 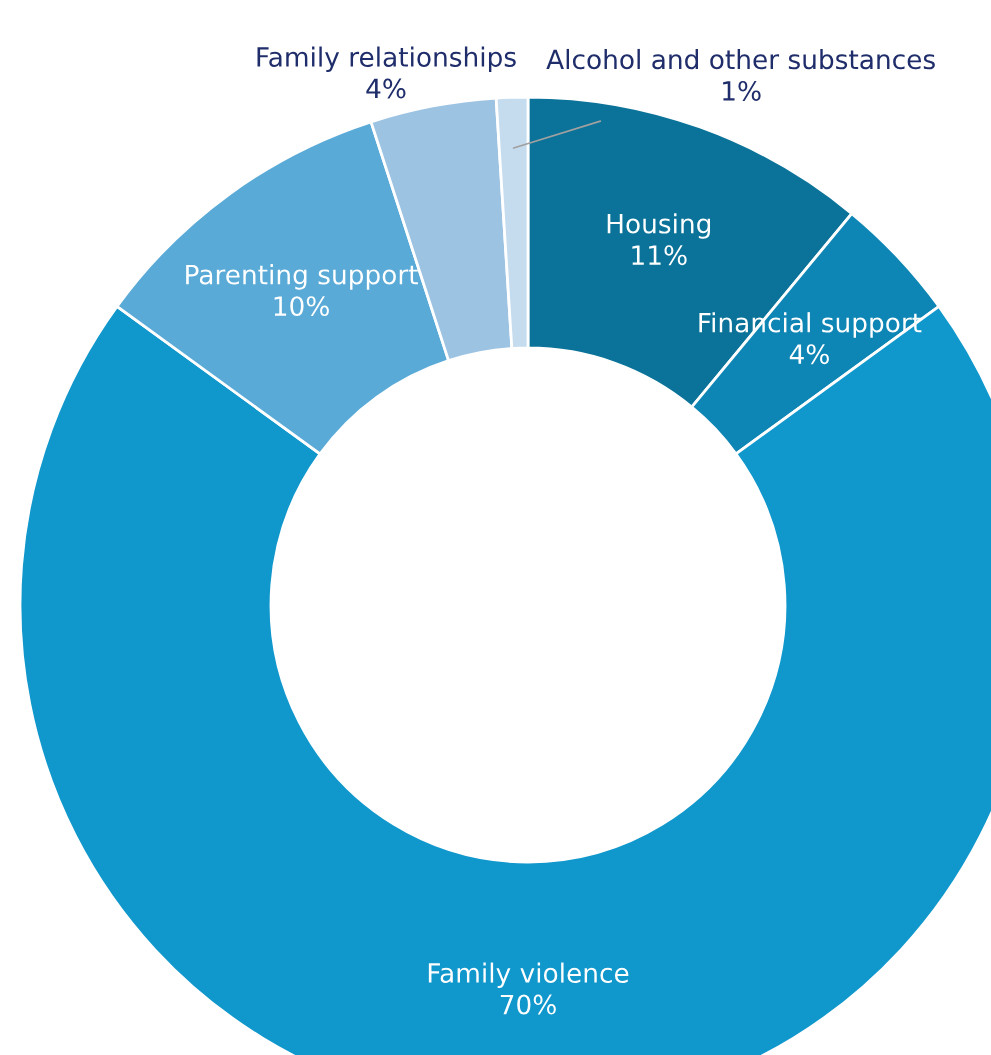 I want to click on slice-label: Family relationships, so click(x=386, y=59).